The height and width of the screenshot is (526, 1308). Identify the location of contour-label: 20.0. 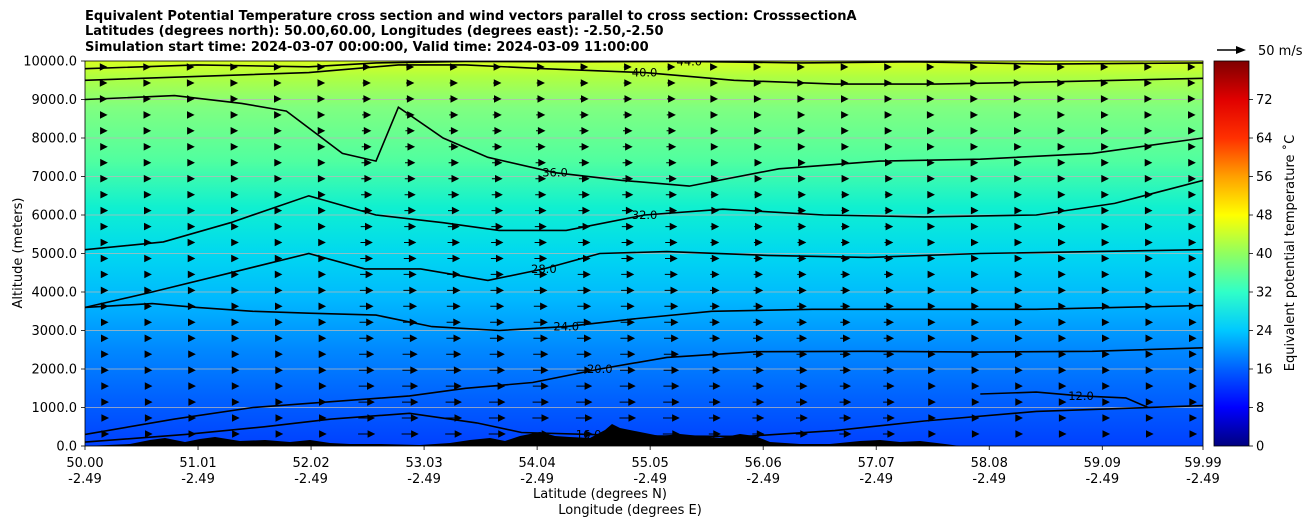
(600, 369).